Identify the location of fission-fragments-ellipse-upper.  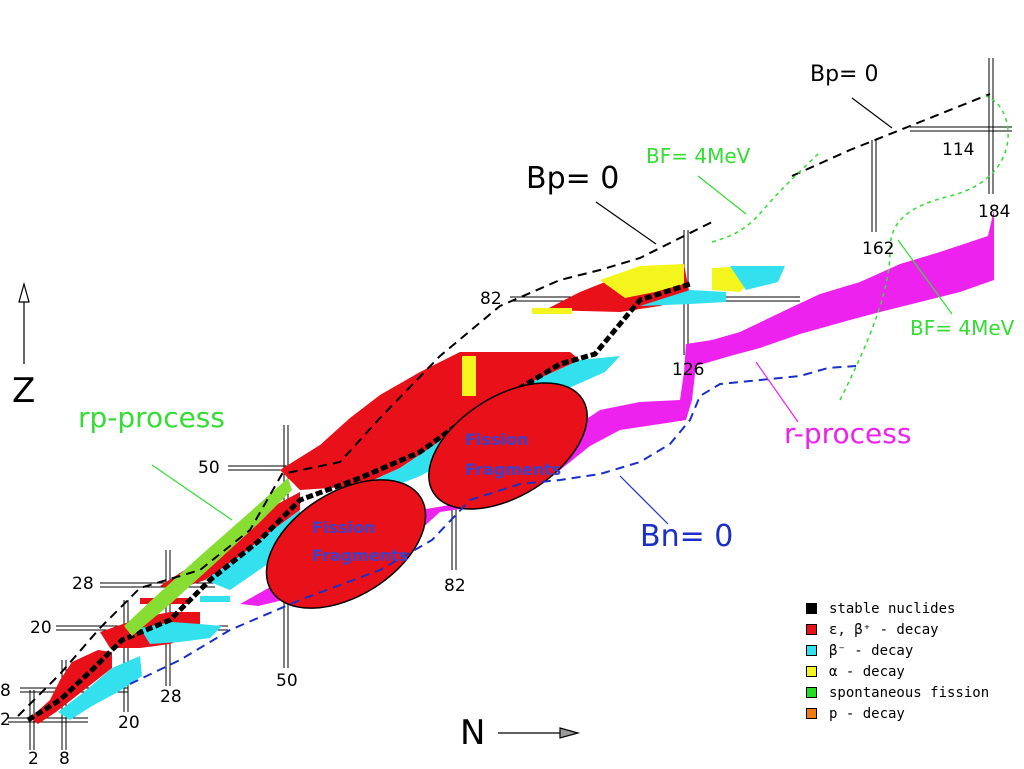
(508, 446).